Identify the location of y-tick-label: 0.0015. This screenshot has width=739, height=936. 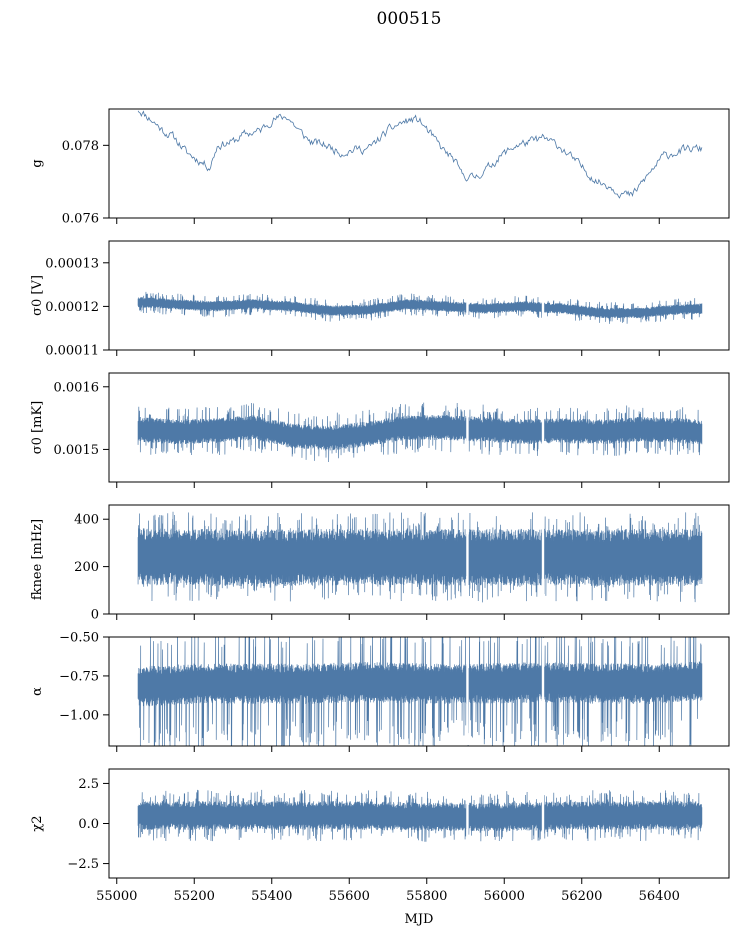
(77, 450).